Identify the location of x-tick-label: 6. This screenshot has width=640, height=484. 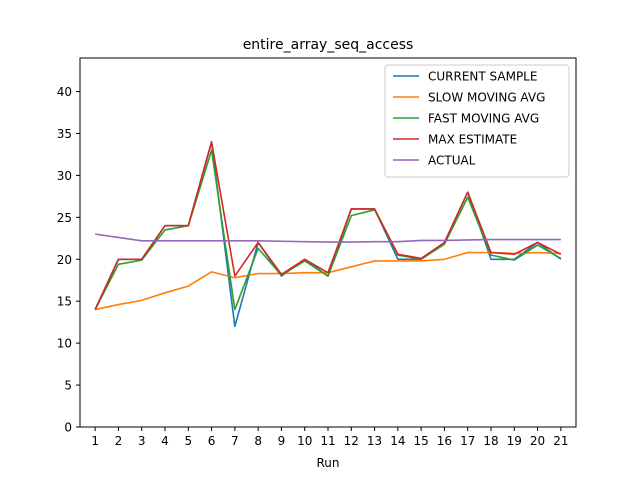
(212, 441).